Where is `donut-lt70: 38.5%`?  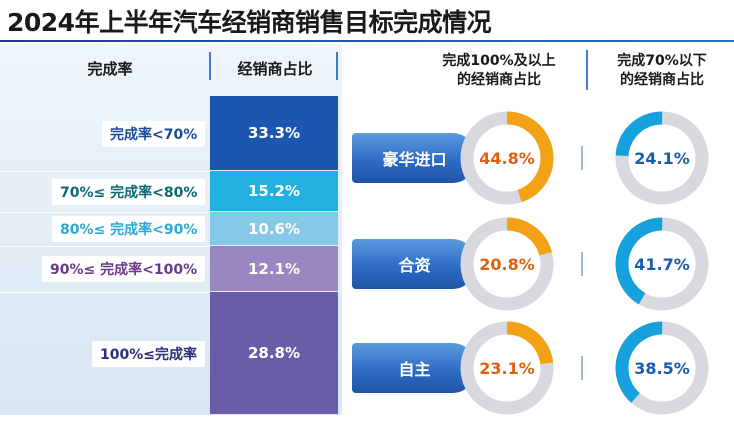
donut-lt70: 38.5% is located at coordinates (662, 368).